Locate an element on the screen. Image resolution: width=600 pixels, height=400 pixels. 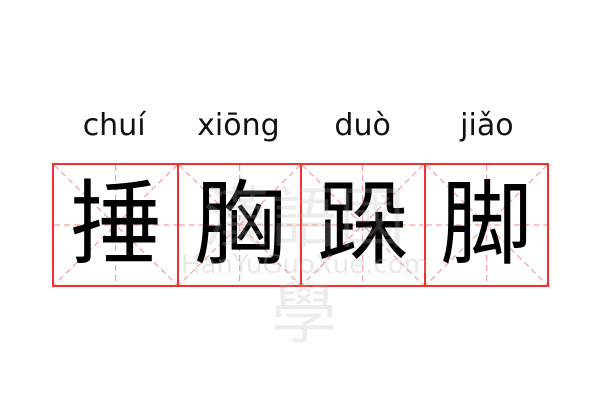
character-4: 脚 is located at coordinates (486, 224).